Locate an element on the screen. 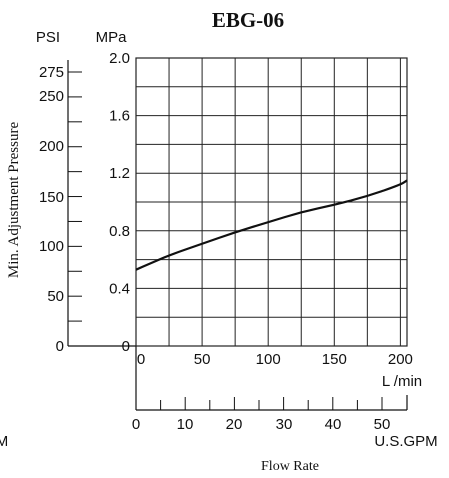  mpa-unit-label: MPa is located at coordinates (112, 37).